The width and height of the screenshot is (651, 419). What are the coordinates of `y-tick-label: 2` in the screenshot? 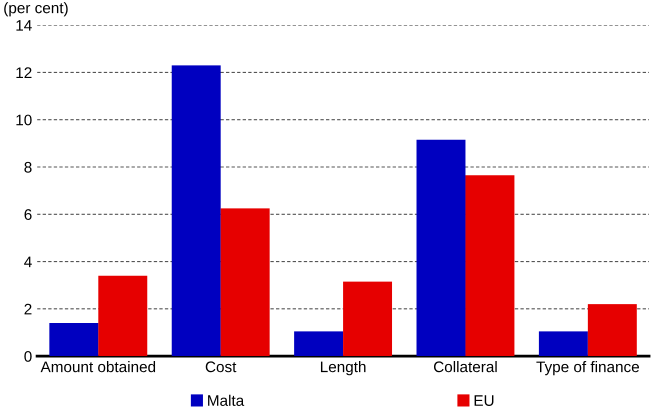 It's located at (28, 309).